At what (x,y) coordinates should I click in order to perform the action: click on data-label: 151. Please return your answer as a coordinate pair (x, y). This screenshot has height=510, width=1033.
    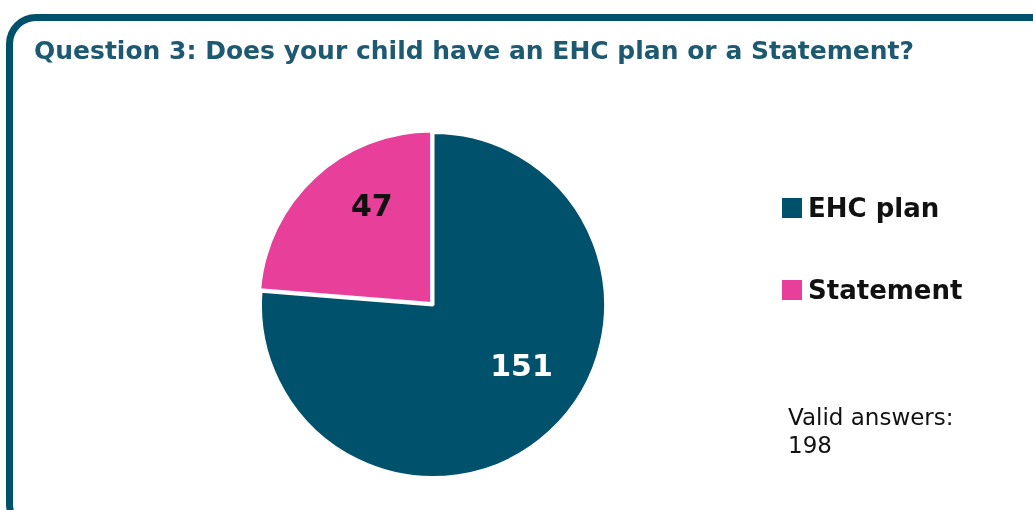
    Looking at the image, I should click on (521, 366).